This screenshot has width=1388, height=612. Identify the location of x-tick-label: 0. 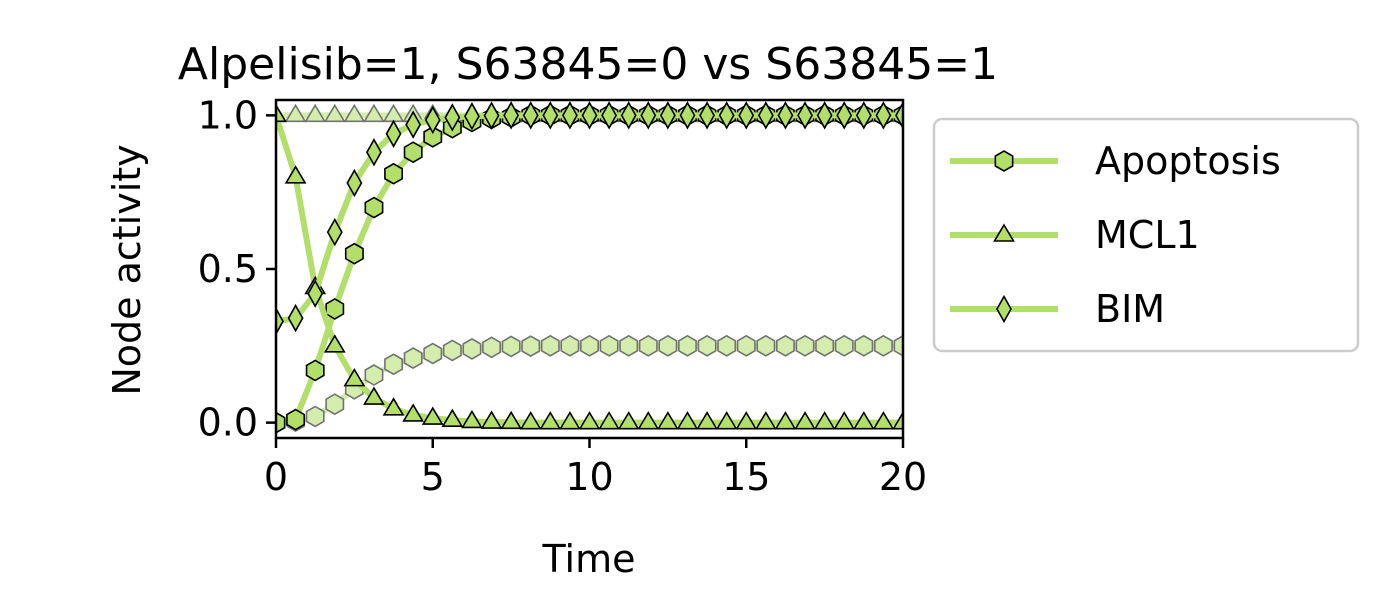
(276, 477).